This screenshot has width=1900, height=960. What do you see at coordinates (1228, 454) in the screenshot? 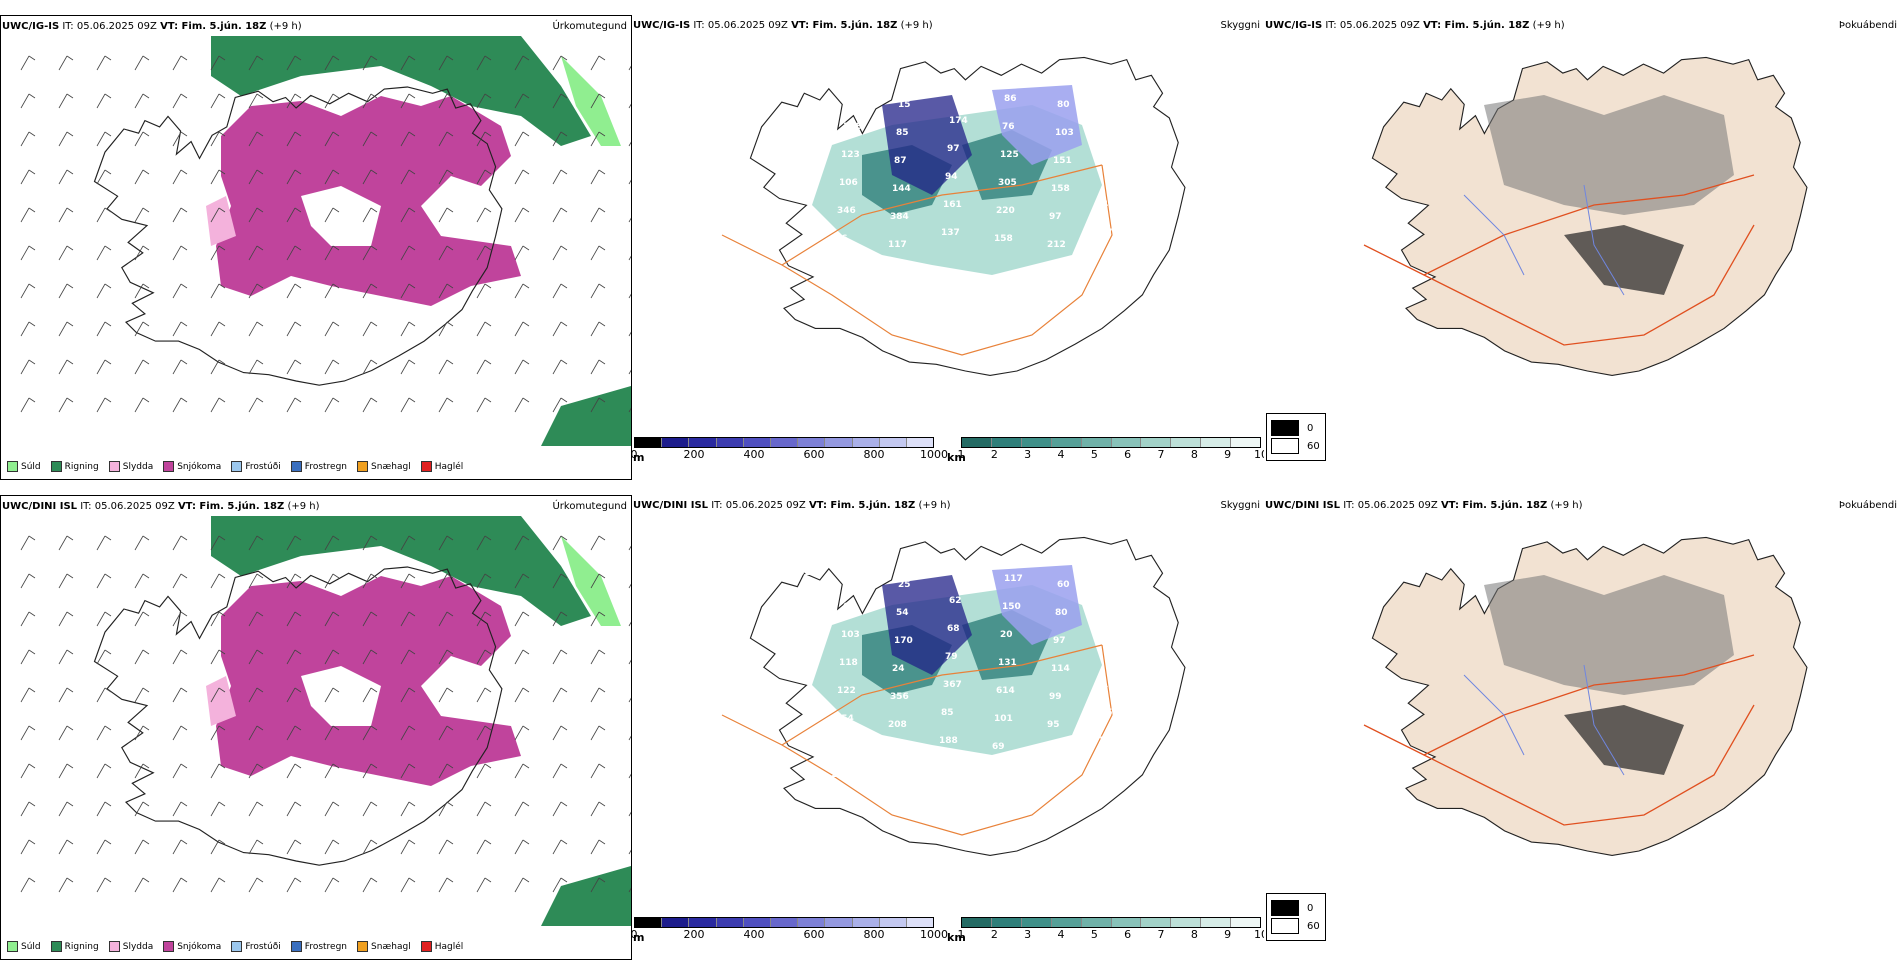
I see `colorbar-tick: 9` at bounding box center [1228, 454].